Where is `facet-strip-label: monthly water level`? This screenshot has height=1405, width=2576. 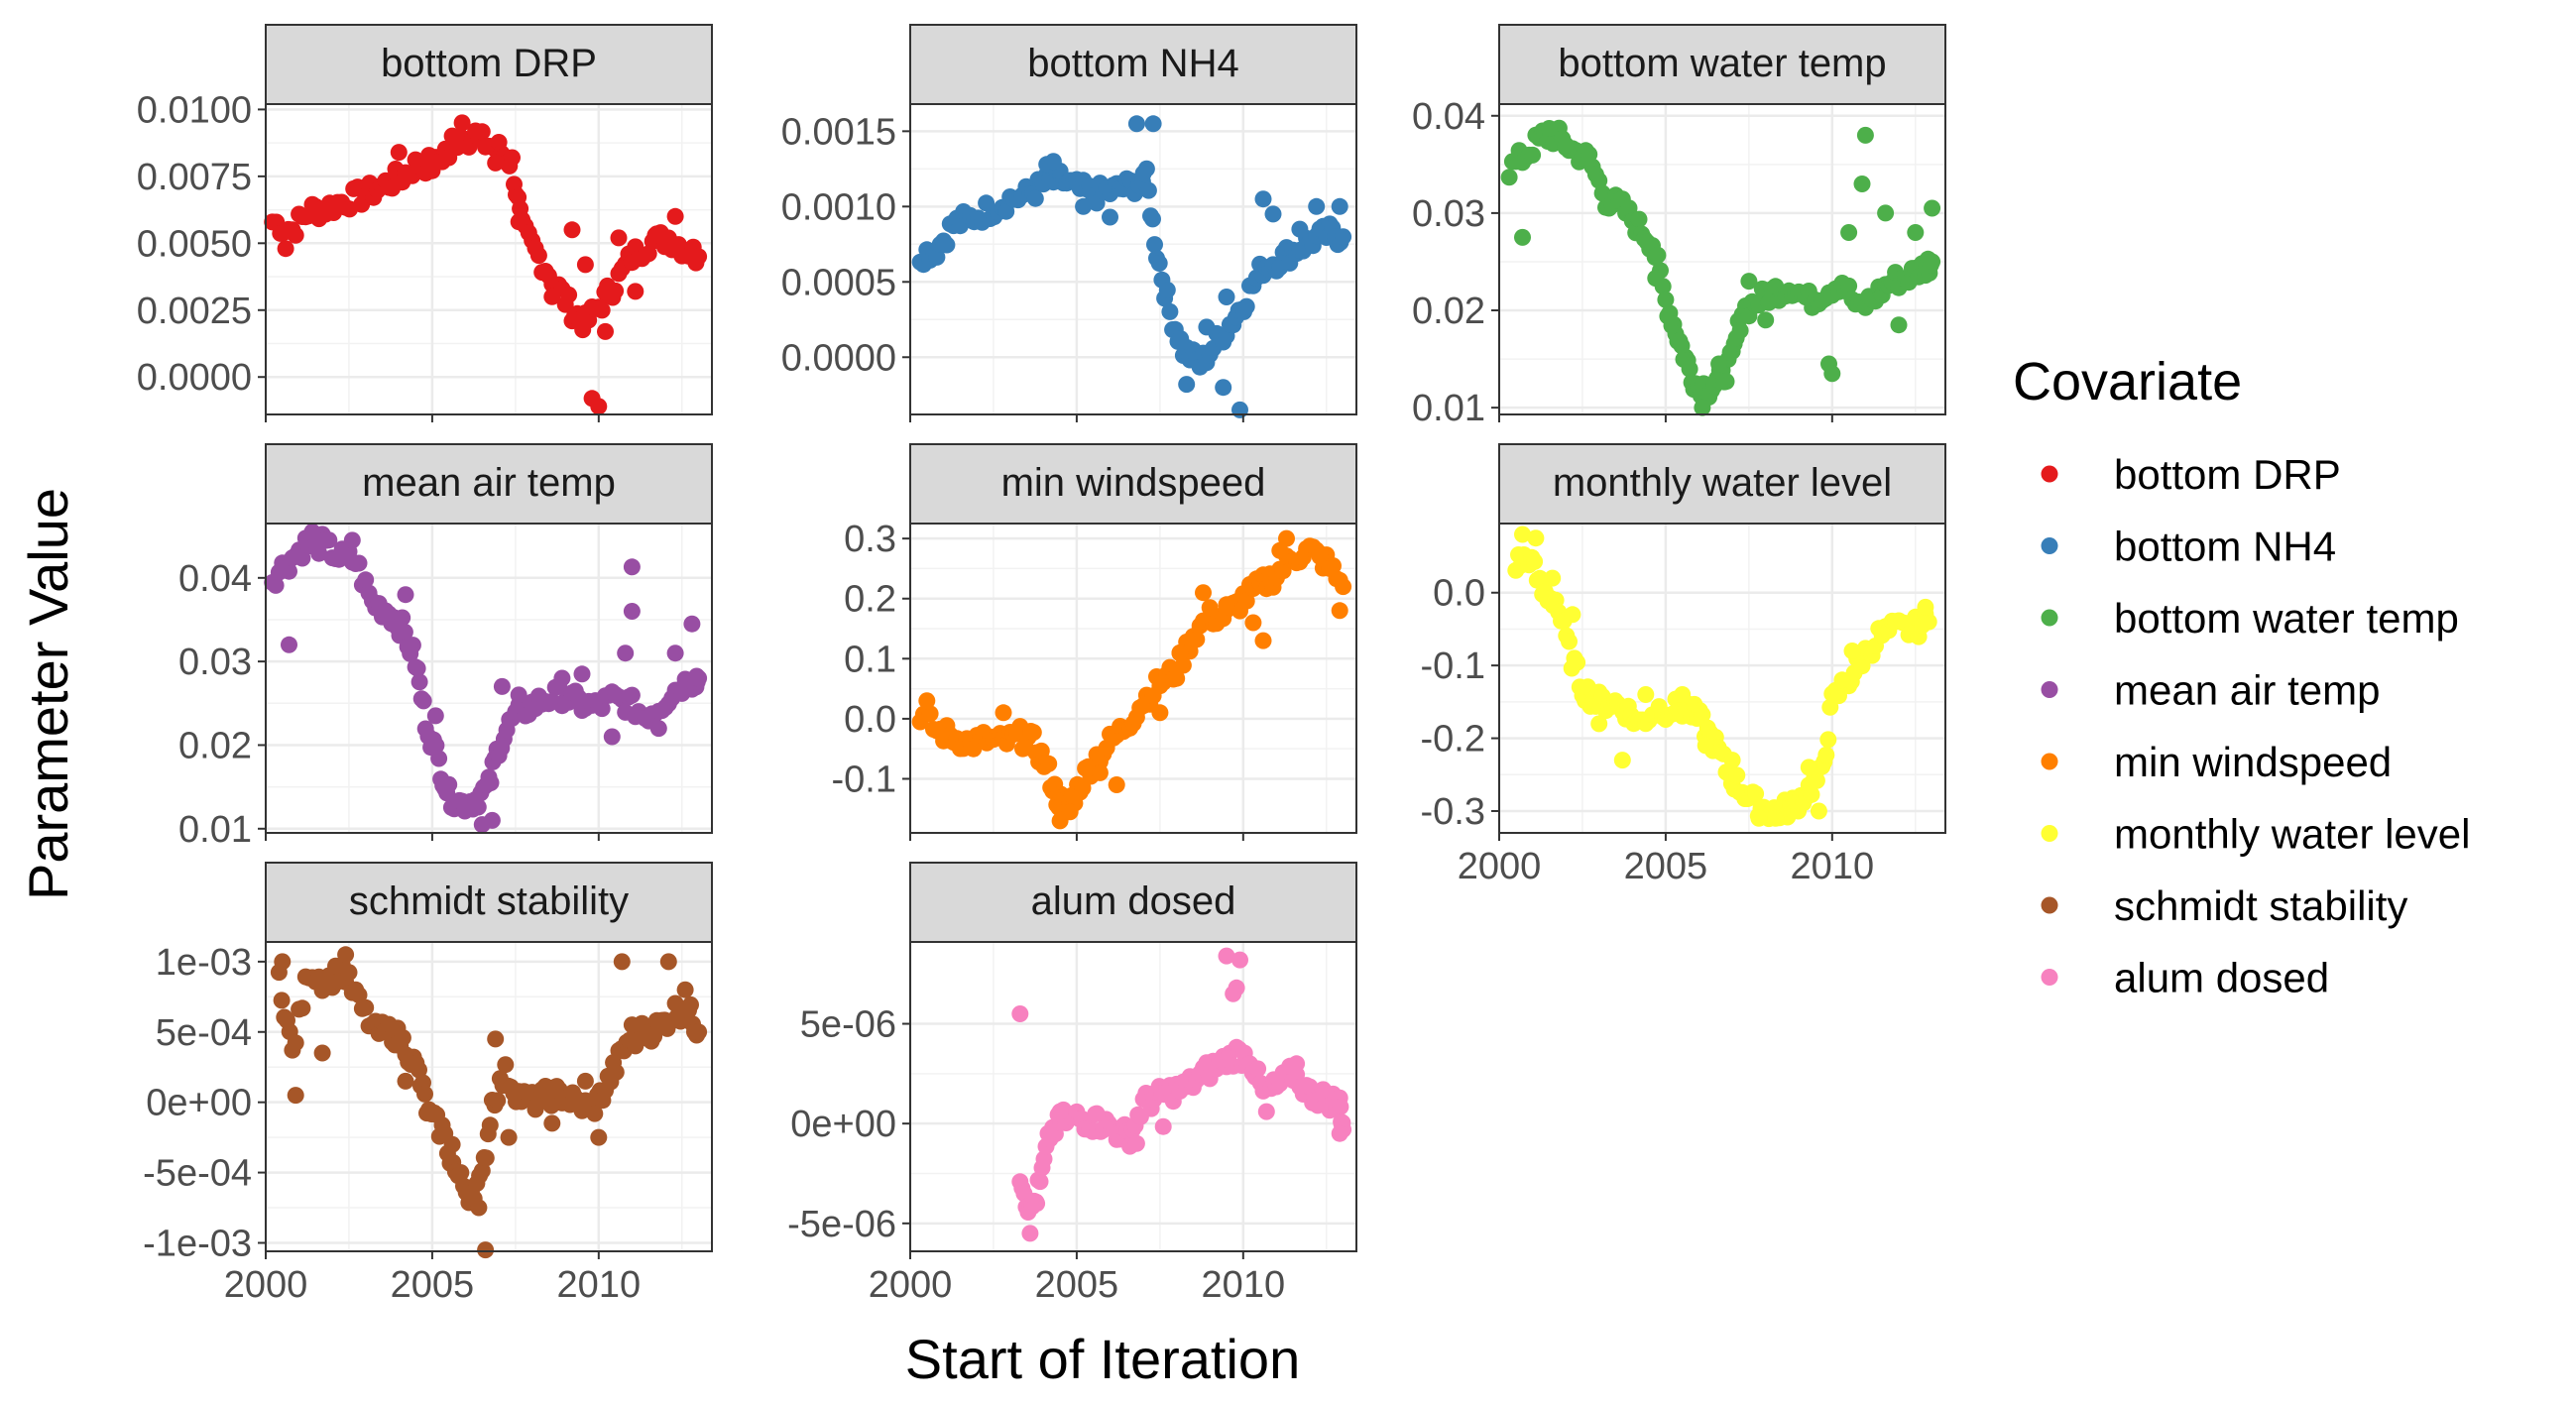
facet-strip-label: monthly water level is located at coordinates (1723, 483).